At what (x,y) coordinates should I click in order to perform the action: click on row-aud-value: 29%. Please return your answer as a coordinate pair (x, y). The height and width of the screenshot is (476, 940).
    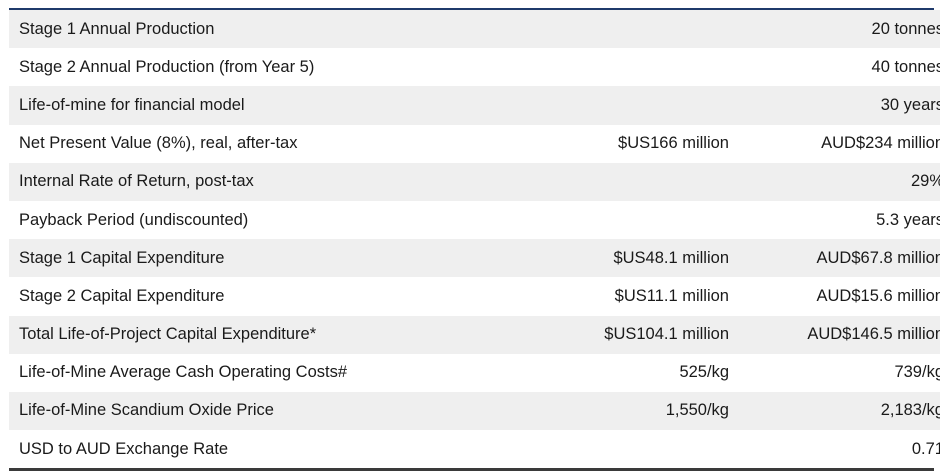
    Looking at the image, I should click on (834, 181).